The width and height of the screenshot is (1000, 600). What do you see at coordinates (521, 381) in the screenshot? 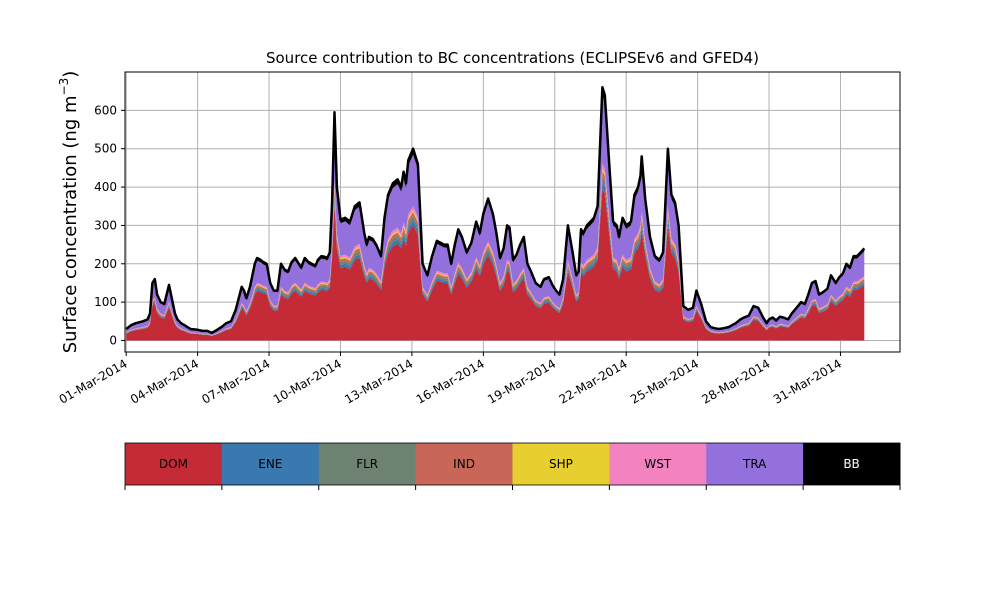
I see `x-tick-label: 19-Mar-2014` at bounding box center [521, 381].